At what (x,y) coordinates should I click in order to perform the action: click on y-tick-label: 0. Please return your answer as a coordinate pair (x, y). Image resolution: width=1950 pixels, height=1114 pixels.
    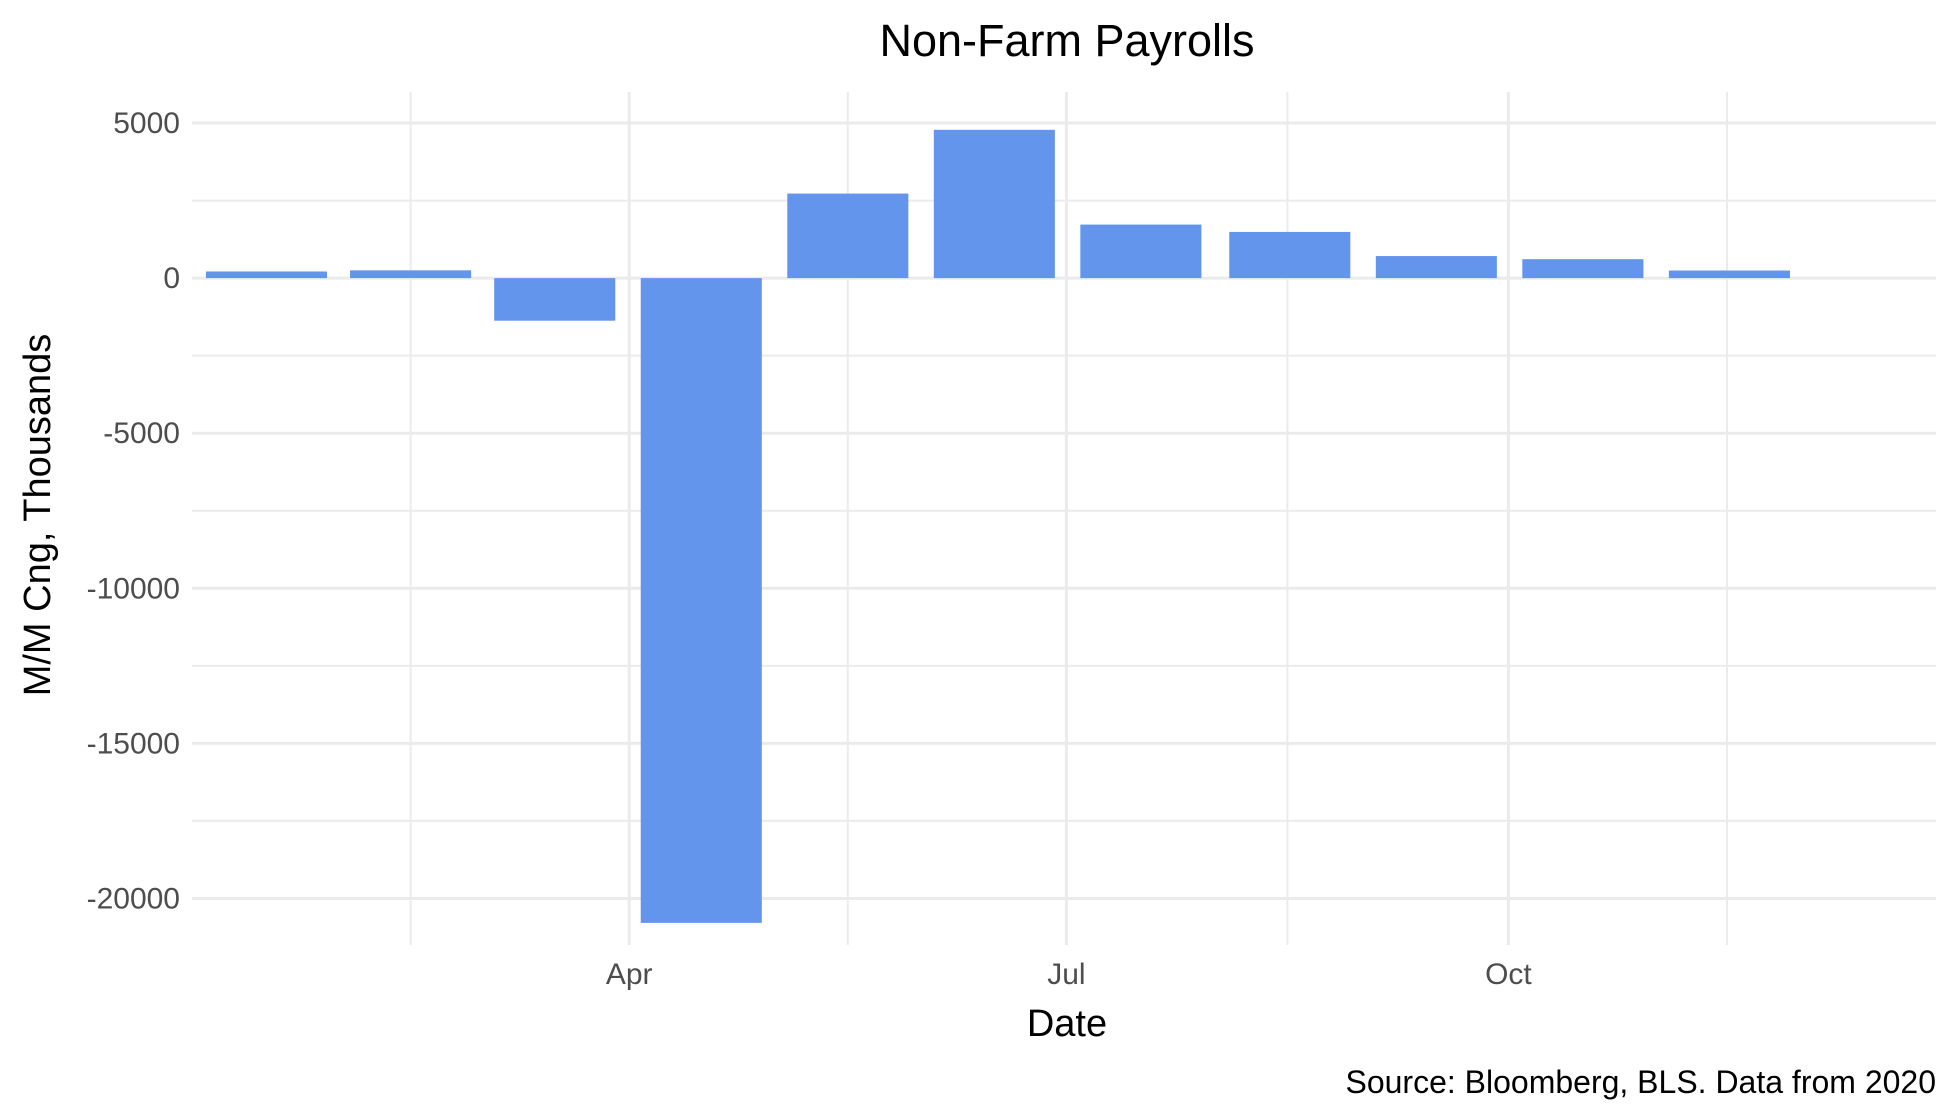
    Looking at the image, I should click on (171, 278).